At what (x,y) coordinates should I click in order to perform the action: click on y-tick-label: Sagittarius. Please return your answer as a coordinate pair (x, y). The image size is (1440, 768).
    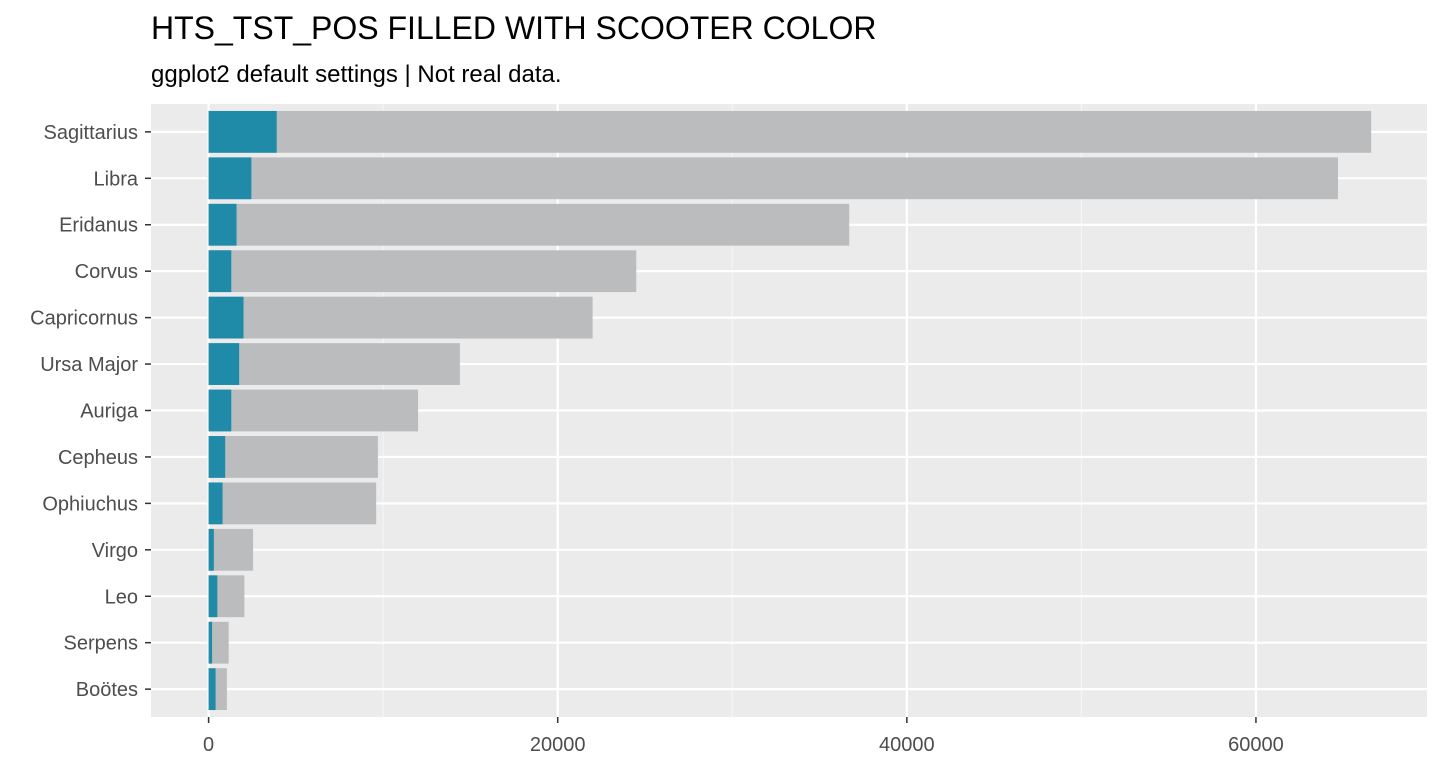
    Looking at the image, I should click on (91, 133).